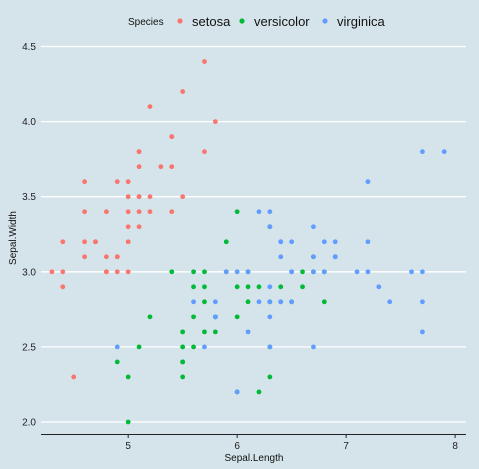 The image size is (479, 469). I want to click on y-tick-label: 3.5, so click(29, 197).